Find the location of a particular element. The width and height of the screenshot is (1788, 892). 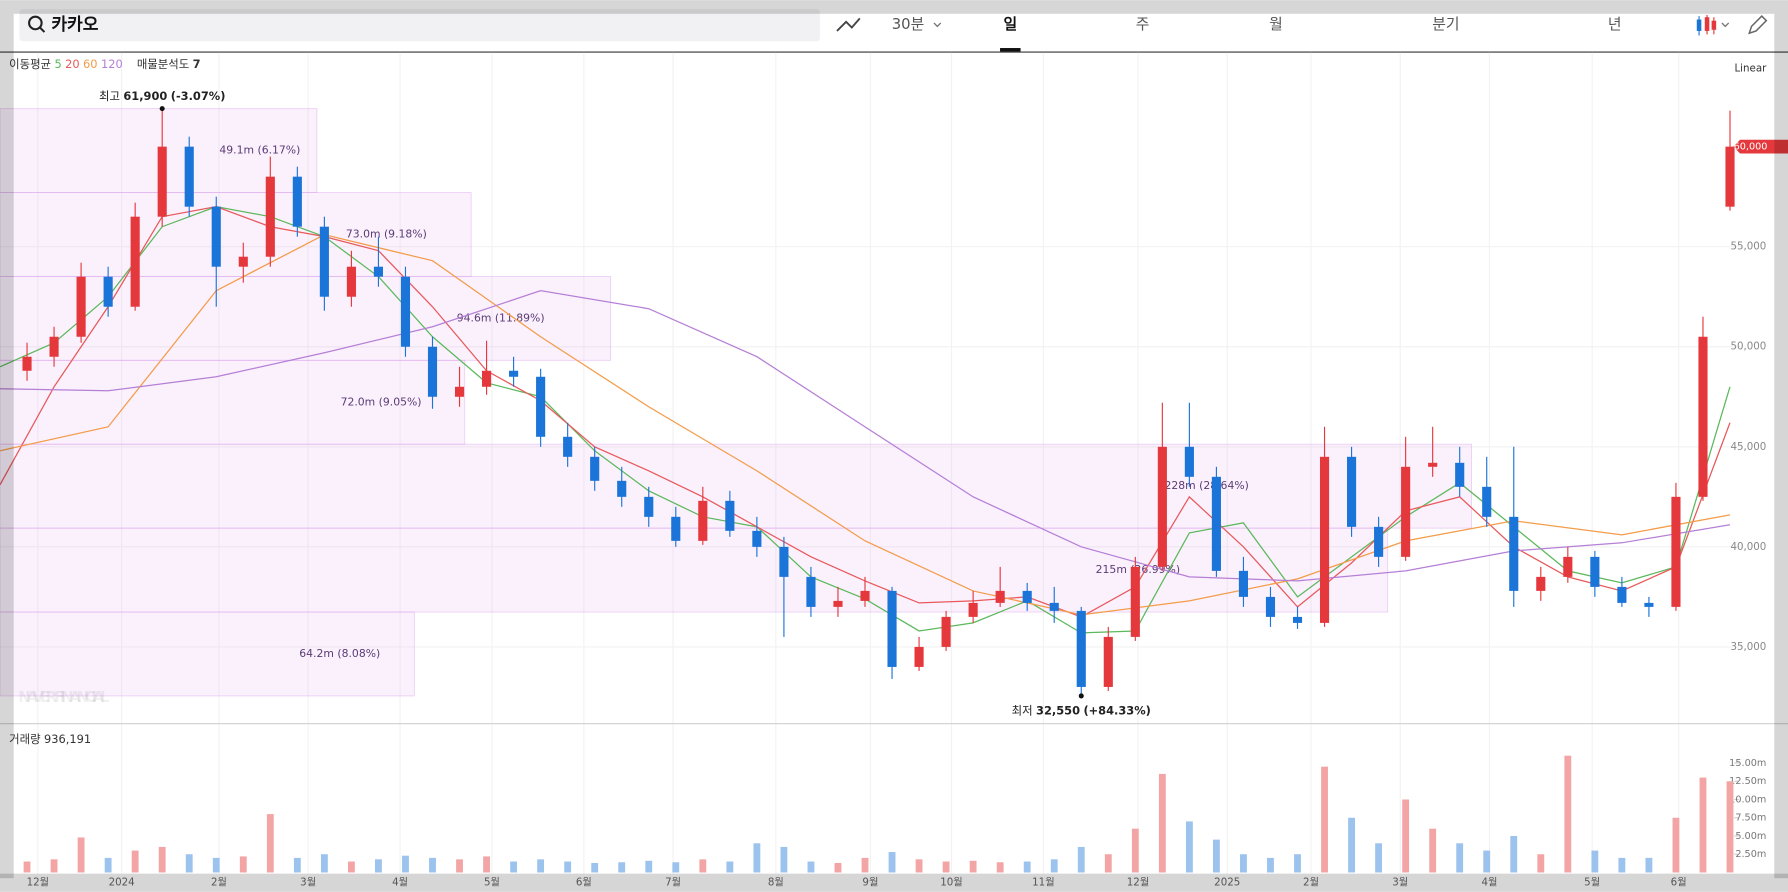

scale-toggle: Linear is located at coordinates (1750, 69).